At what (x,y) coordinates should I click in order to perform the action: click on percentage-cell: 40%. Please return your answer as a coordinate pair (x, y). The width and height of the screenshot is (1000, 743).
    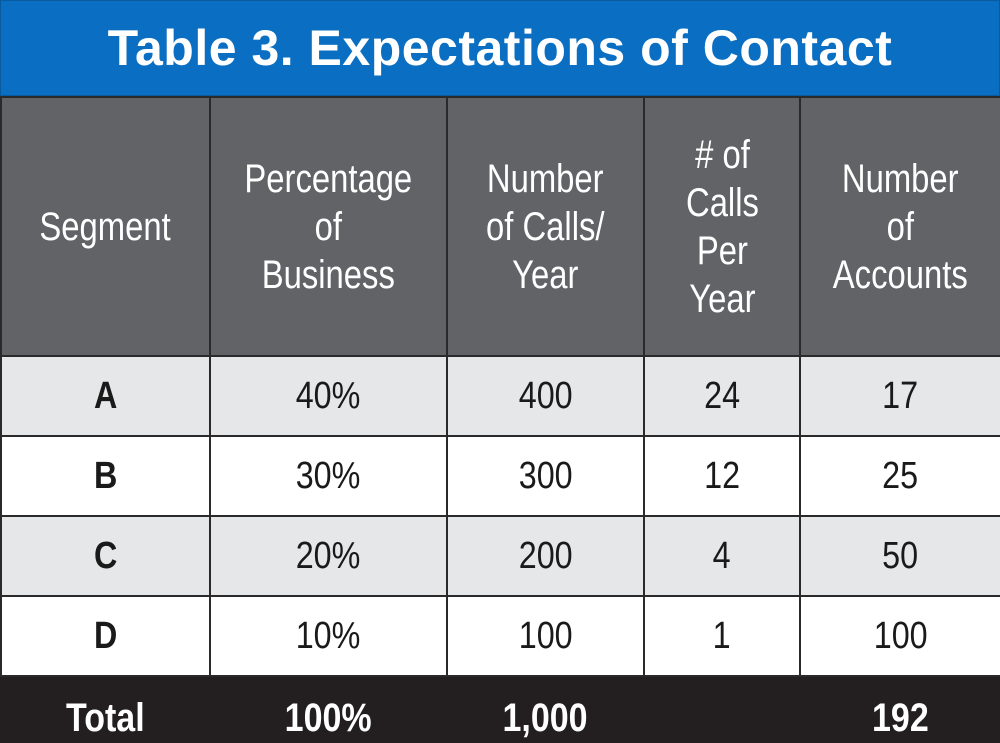
    Looking at the image, I should click on (328, 396).